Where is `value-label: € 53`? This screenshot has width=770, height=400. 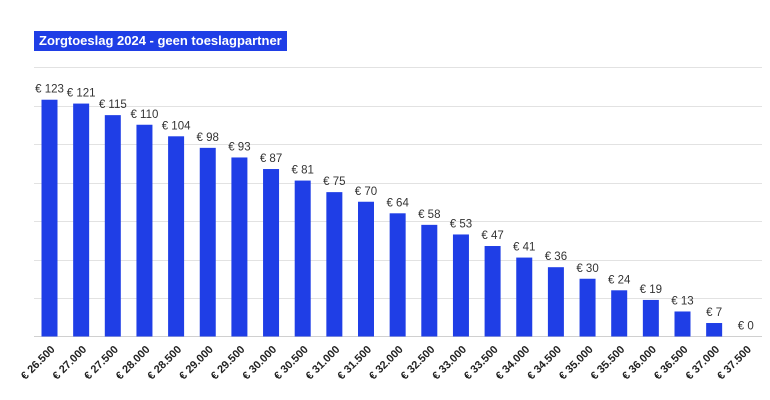 value-label: € 53 is located at coordinates (461, 224).